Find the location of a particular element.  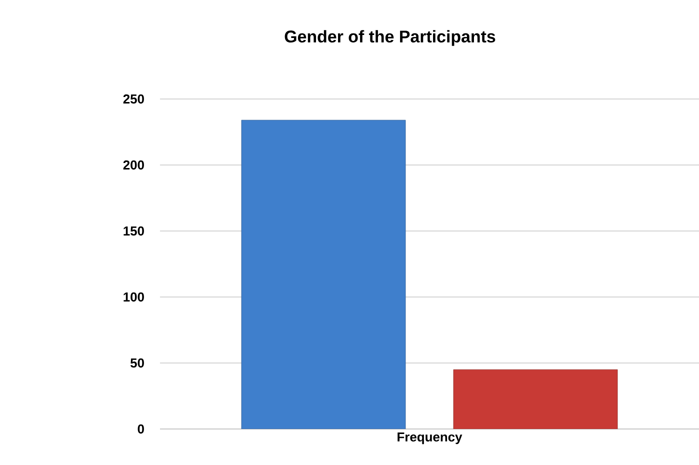

y-tick-label: 100 is located at coordinates (134, 297).